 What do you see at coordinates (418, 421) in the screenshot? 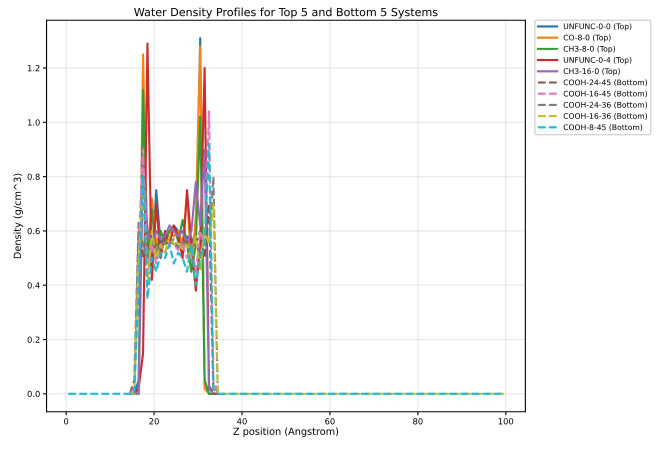
I see `x-tick-label: 80` at bounding box center [418, 421].